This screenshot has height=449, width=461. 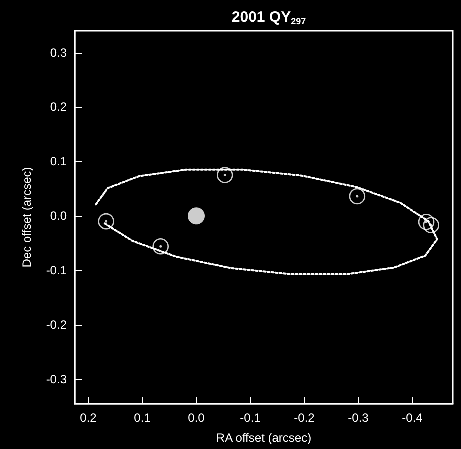 I want to click on y-tick-label: 0.1, so click(x=59, y=161).